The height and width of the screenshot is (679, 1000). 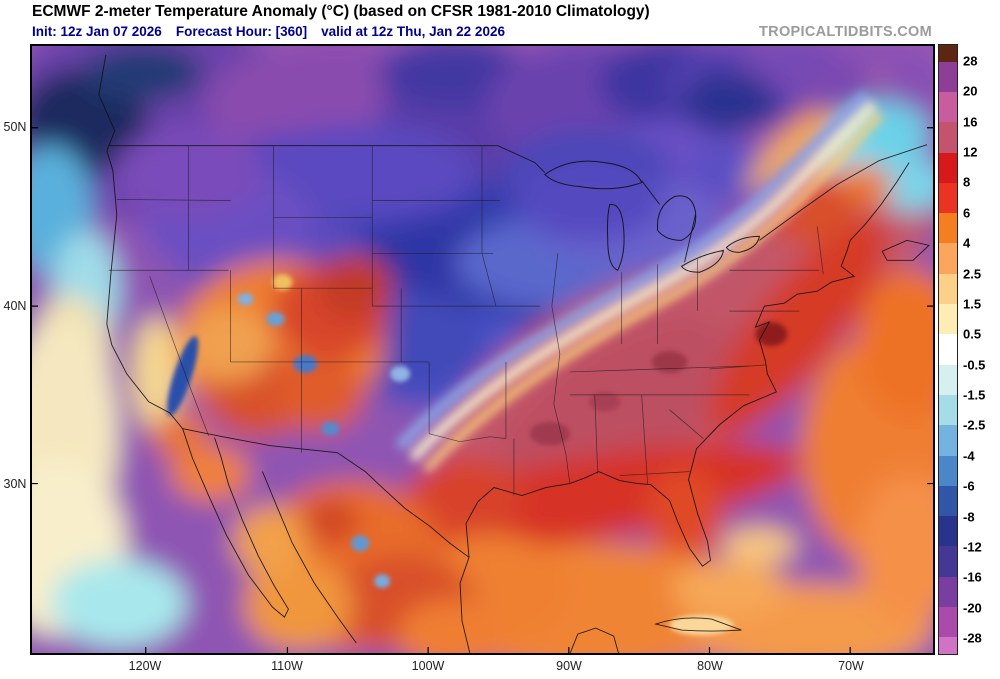 I want to click on colorbar-tick-label: -16, so click(x=972, y=577).